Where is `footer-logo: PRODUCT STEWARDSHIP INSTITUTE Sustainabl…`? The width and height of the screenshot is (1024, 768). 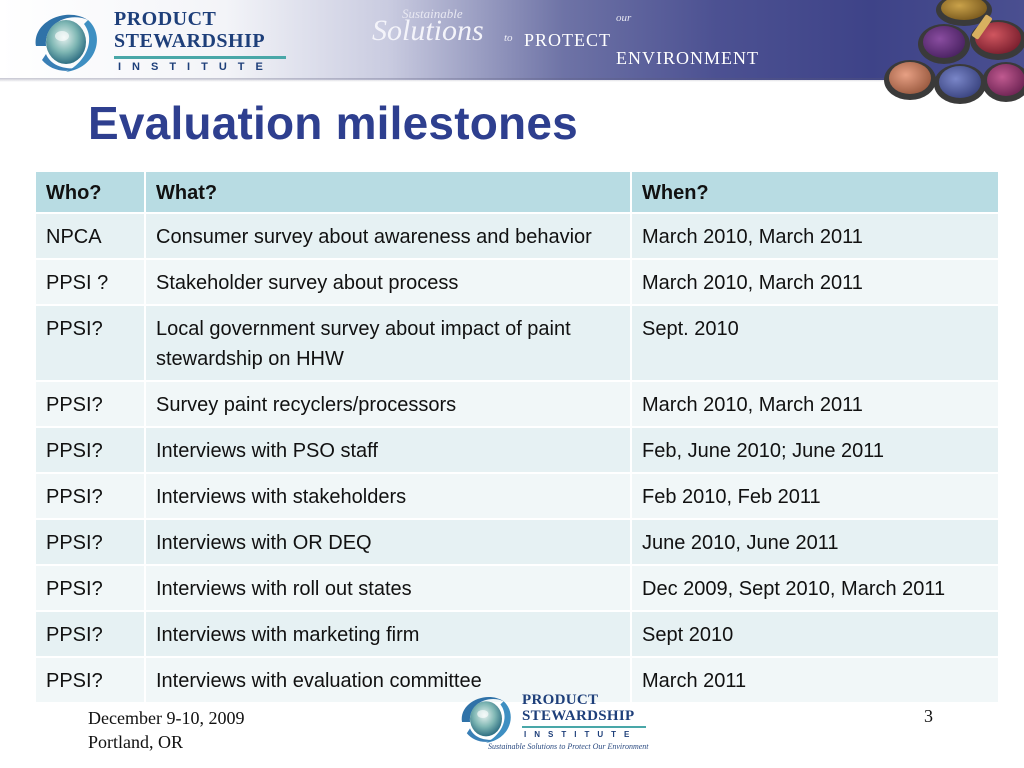 footer-logo: PRODUCT STEWARDSHIP INSTITUTE Sustainabl… is located at coordinates (554, 722).